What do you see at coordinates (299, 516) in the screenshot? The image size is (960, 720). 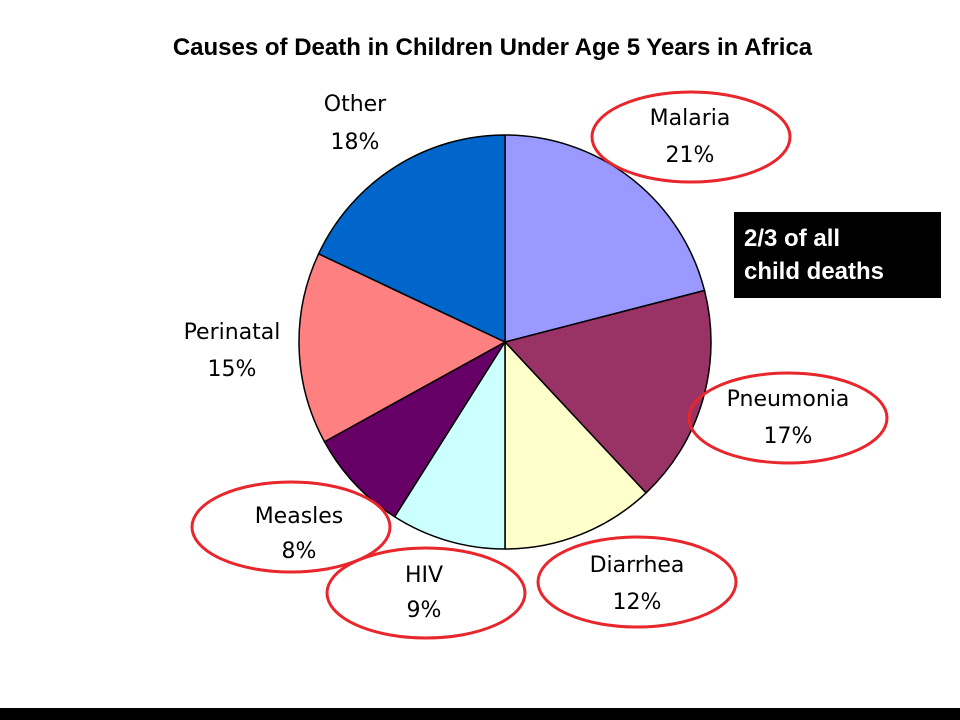 I see `slice-label-measles: Measles` at bounding box center [299, 516].